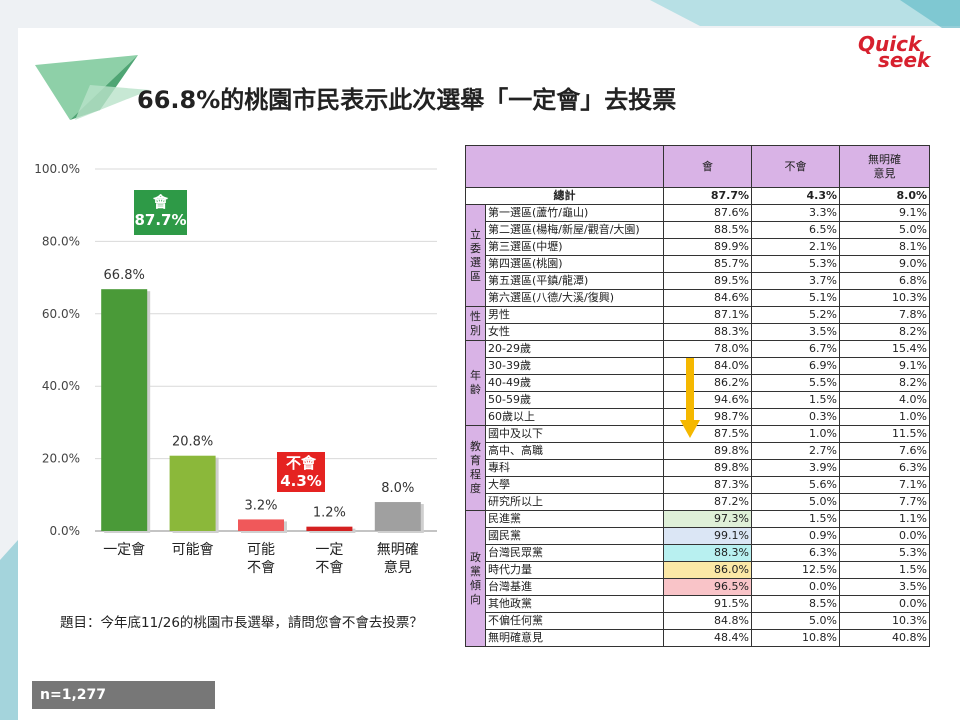 Image resolution: width=960 pixels, height=720 pixels. I want to click on table-cell: 8.0%, so click(884, 196).